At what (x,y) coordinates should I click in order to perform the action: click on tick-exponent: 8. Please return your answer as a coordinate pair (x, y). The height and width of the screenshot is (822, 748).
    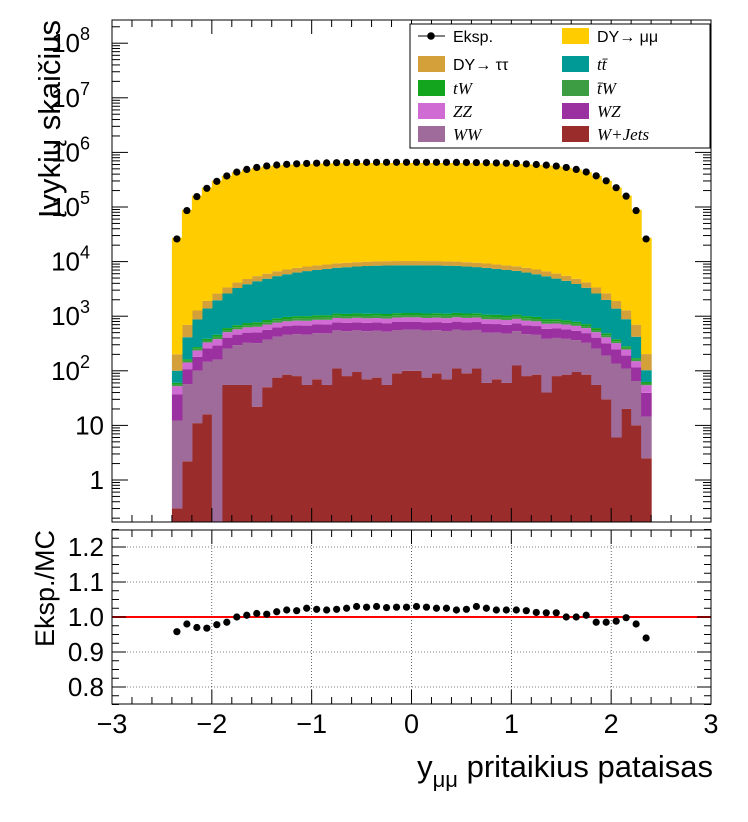
    Looking at the image, I should click on (85, 34).